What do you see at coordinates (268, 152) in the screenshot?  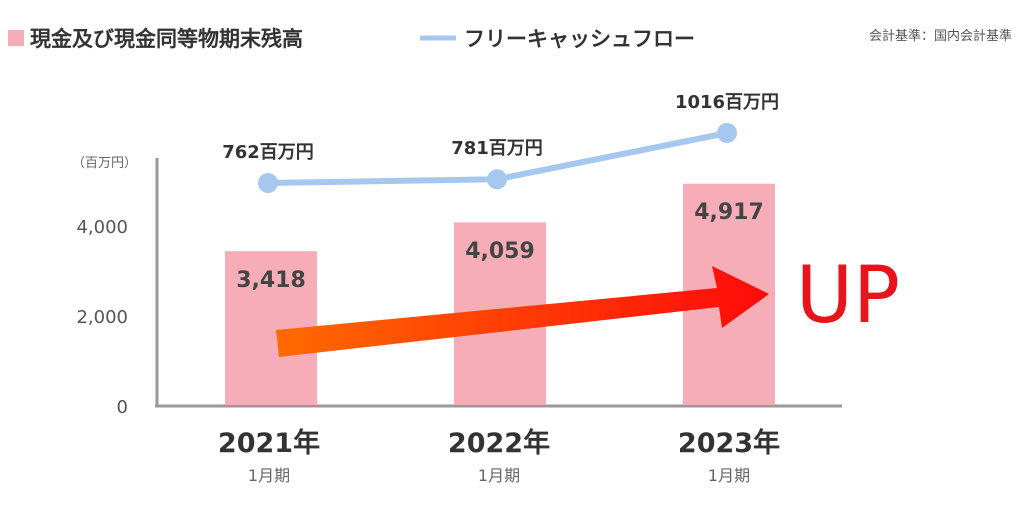 I see `fcf-value-label: 762百万円` at bounding box center [268, 152].